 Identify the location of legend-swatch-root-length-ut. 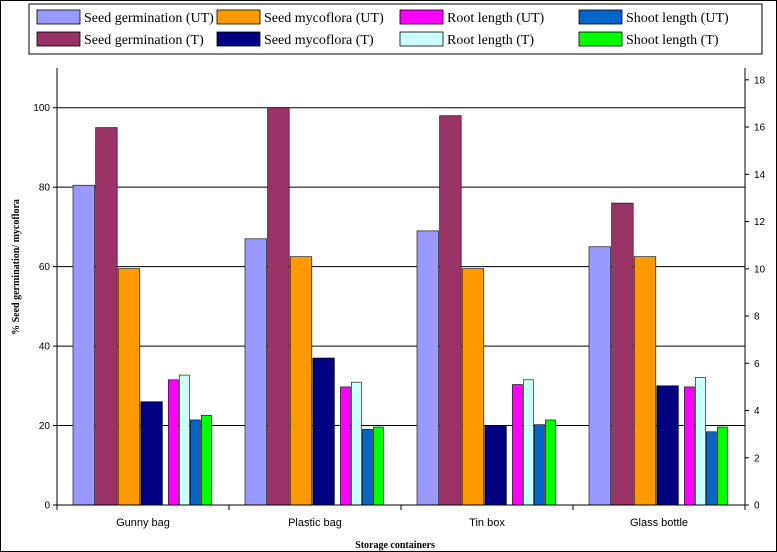
(421, 17).